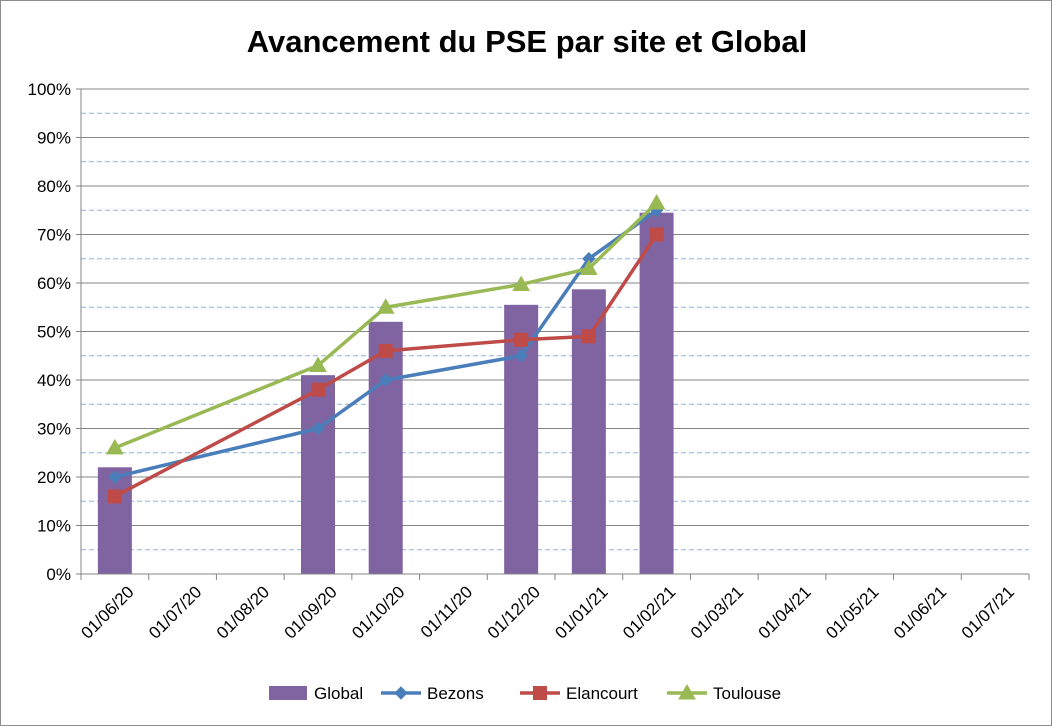 This screenshot has height=726, width=1052. I want to click on x-tick-label: 01/11/20, so click(446, 611).